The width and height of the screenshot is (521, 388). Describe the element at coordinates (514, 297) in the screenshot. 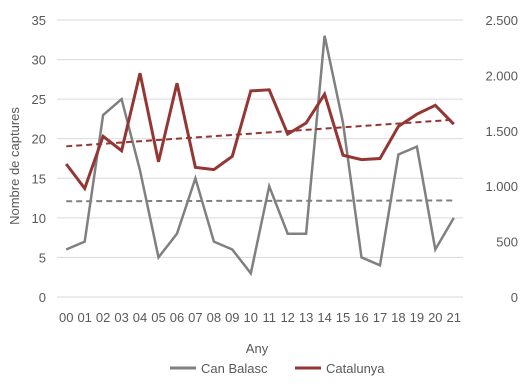

I see `right-tick-label: 0` at that location.